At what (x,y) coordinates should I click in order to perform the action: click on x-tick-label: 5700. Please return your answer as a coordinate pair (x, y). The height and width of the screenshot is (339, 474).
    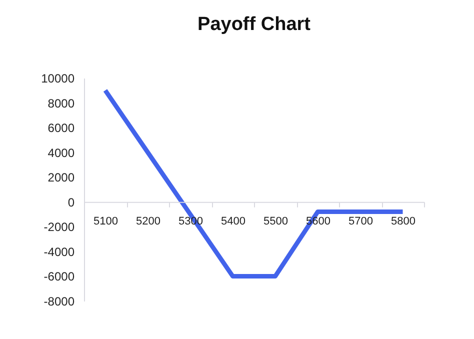
    Looking at the image, I should click on (360, 221).